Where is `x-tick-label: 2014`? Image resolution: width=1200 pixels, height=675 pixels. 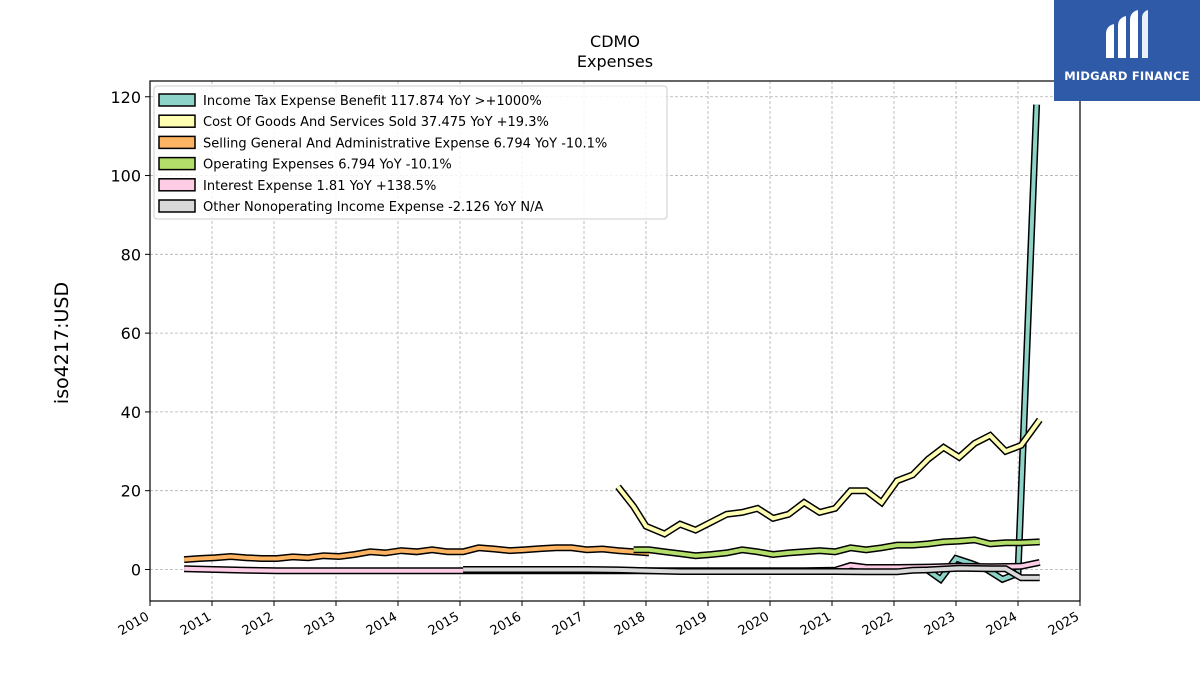
x-tick-label: 2014 is located at coordinates (382, 624).